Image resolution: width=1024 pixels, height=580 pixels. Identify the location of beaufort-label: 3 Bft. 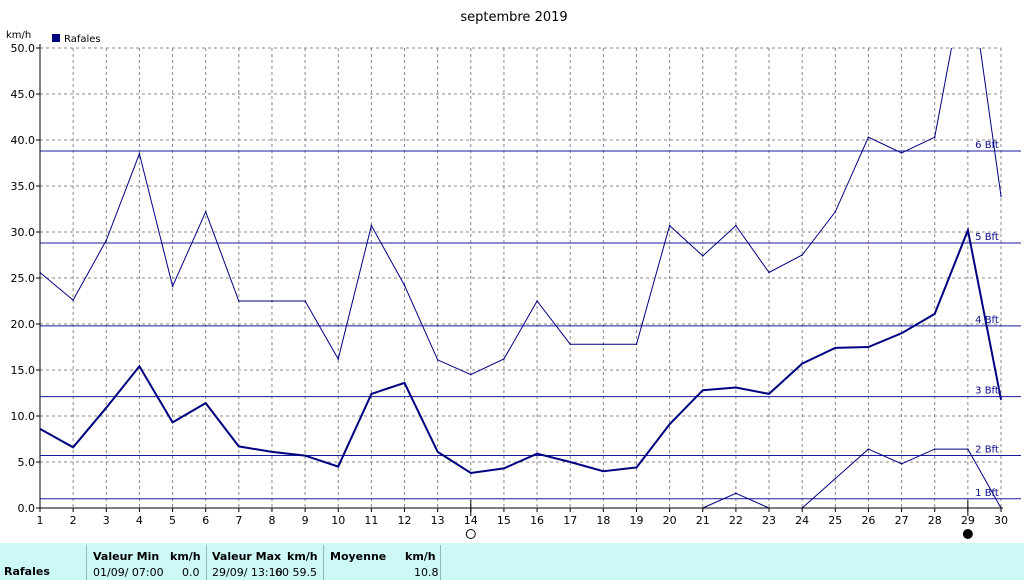
(987, 391).